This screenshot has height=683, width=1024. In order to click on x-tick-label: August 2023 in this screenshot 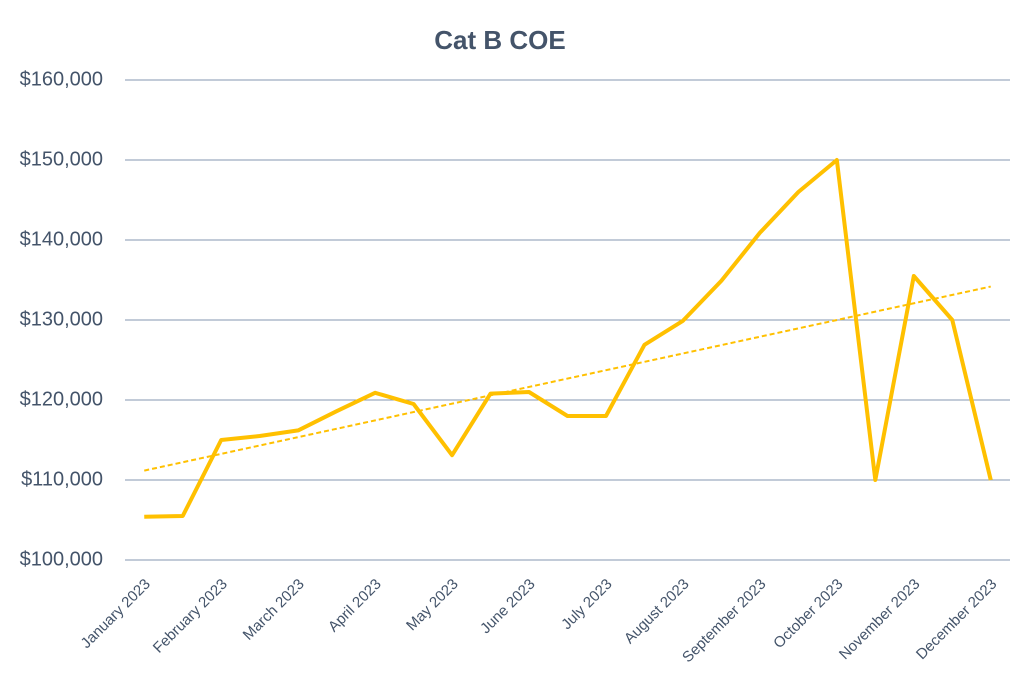, I will do `click(657, 612)`.